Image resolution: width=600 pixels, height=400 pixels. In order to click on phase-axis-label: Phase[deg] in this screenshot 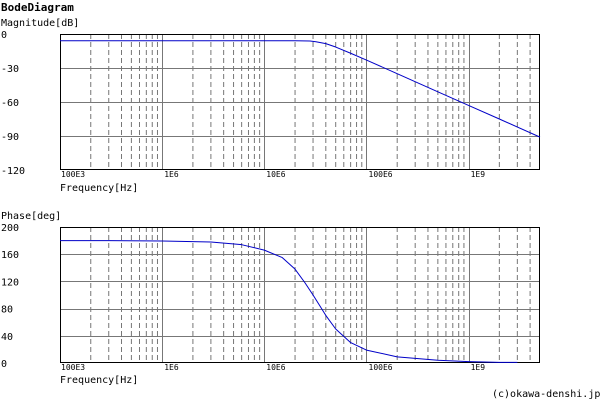, I will do `click(31, 216)`.